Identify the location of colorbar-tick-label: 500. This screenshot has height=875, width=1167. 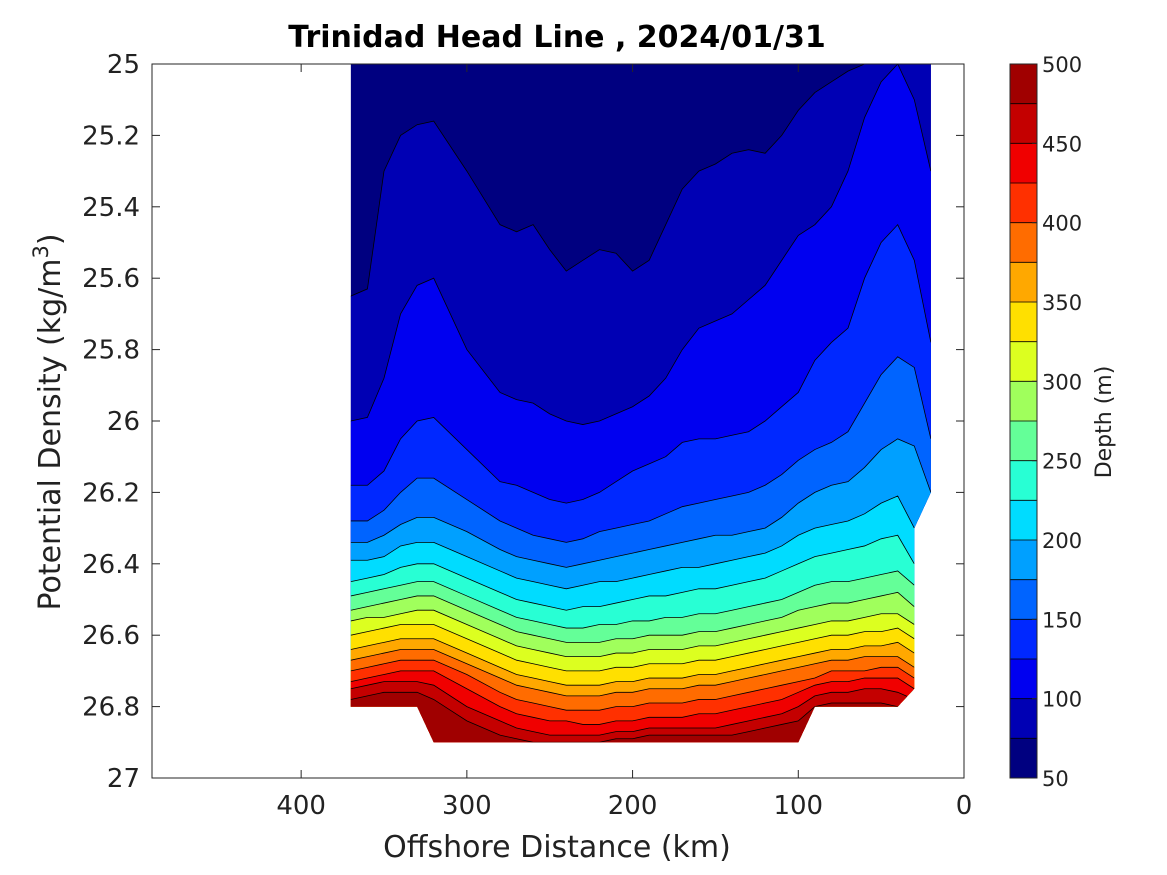
(1062, 65).